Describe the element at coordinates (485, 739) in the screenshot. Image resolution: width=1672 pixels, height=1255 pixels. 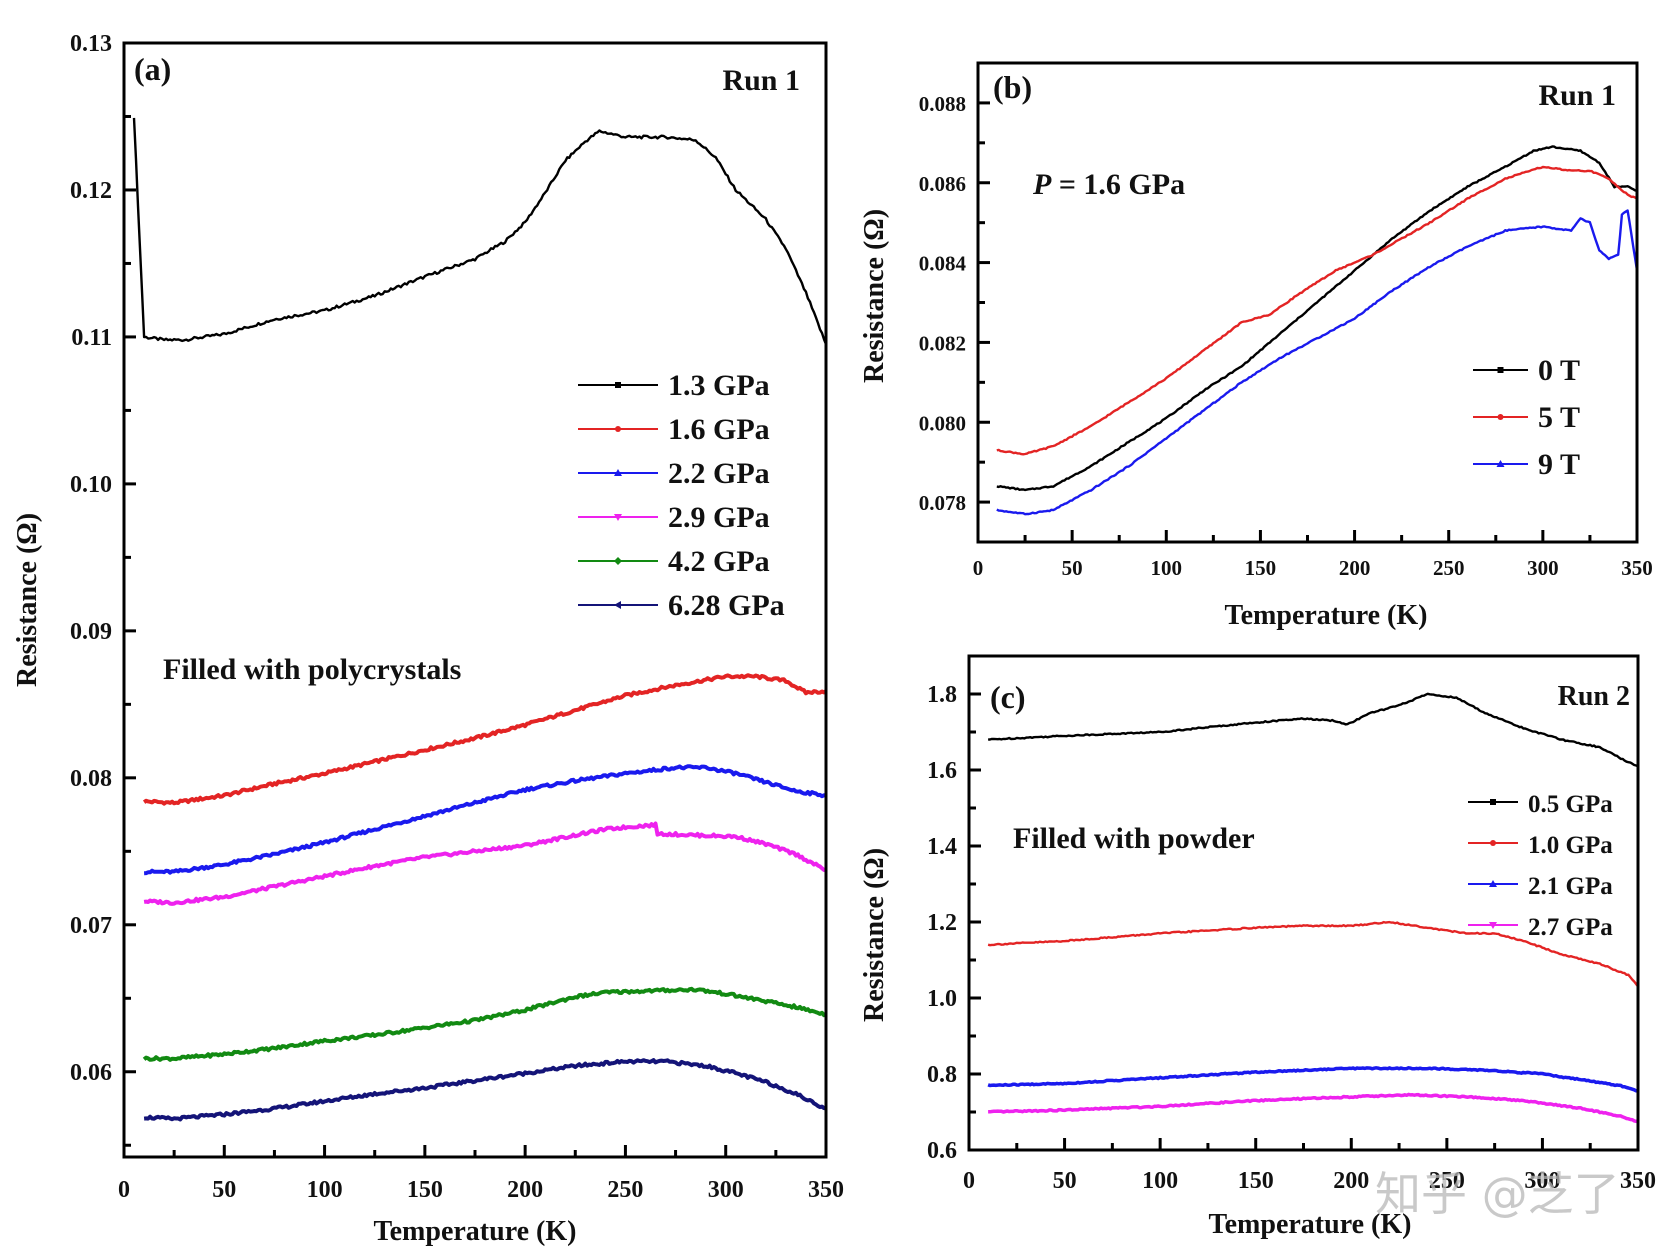
I see `series-line-1-6-gpa` at that location.